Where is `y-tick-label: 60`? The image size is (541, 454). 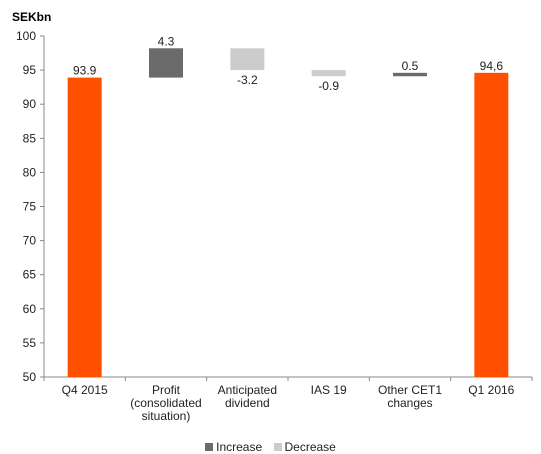 y-tick-label: 60 is located at coordinates (30, 309).